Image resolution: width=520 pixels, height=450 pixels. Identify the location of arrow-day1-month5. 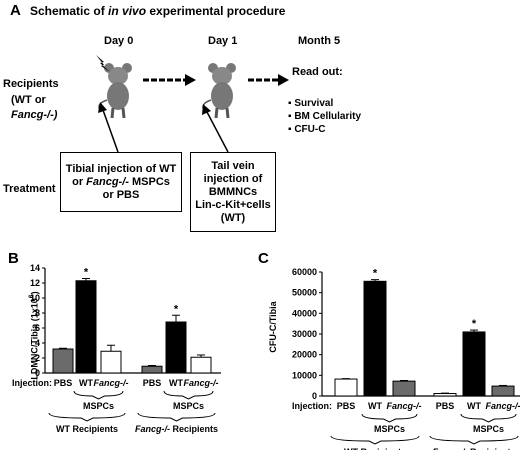
(268, 80).